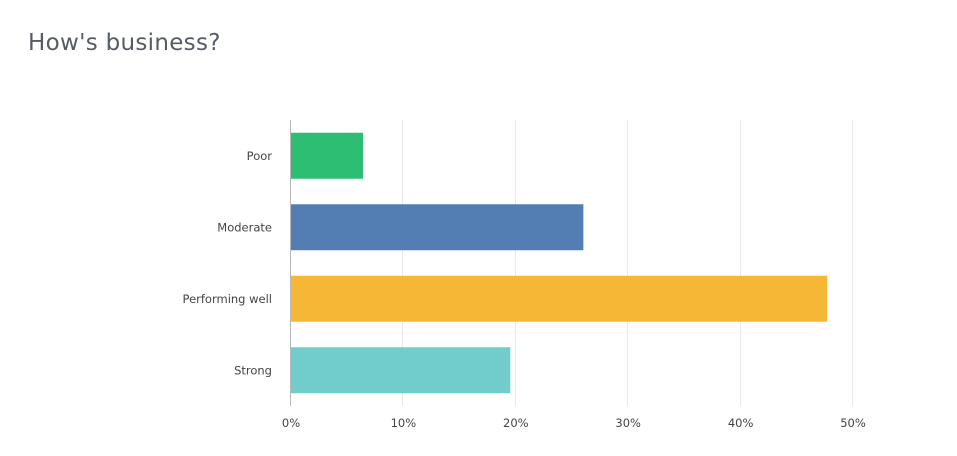 The image size is (957, 456). Describe the element at coordinates (327, 155) in the screenshot. I see `bar-poor` at that location.